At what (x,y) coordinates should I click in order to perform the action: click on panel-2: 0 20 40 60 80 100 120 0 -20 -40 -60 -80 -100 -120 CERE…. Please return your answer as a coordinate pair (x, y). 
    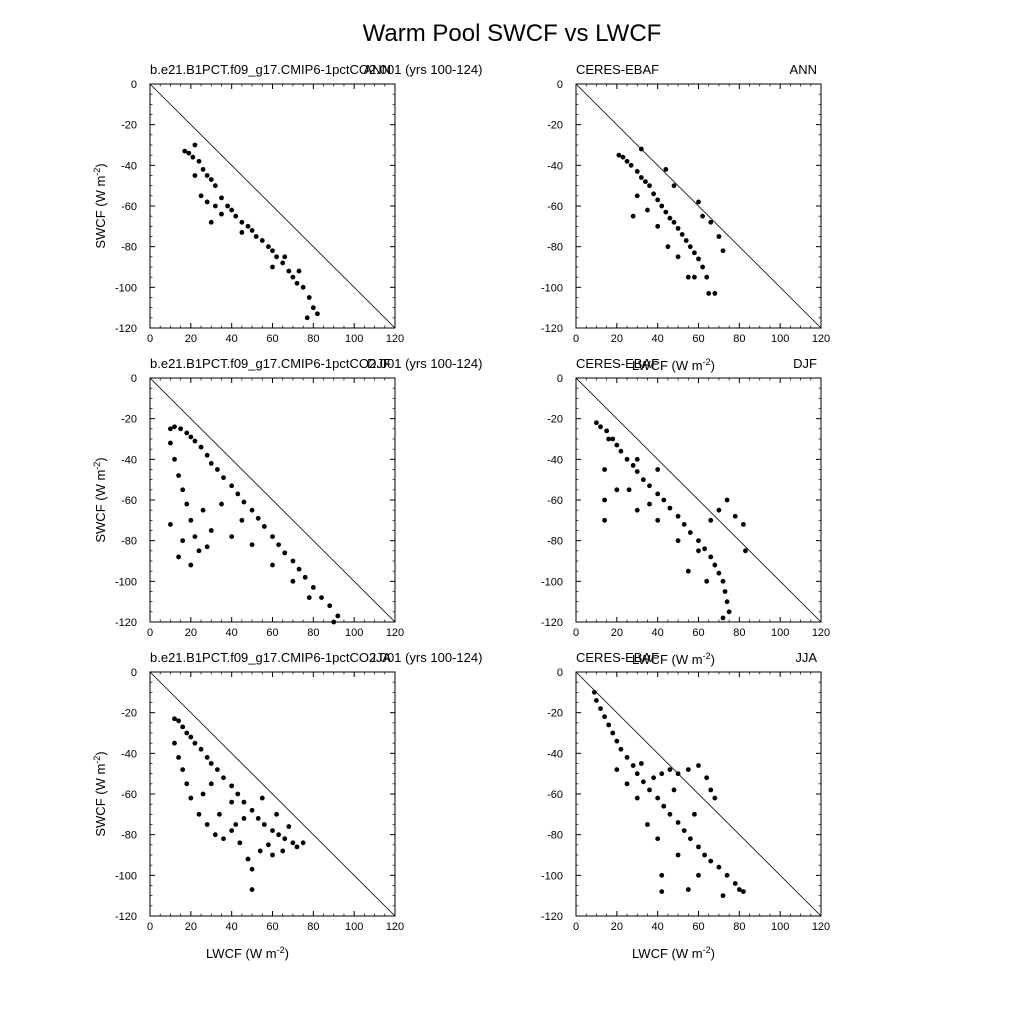
    Looking at the image, I should click on (685, 217).